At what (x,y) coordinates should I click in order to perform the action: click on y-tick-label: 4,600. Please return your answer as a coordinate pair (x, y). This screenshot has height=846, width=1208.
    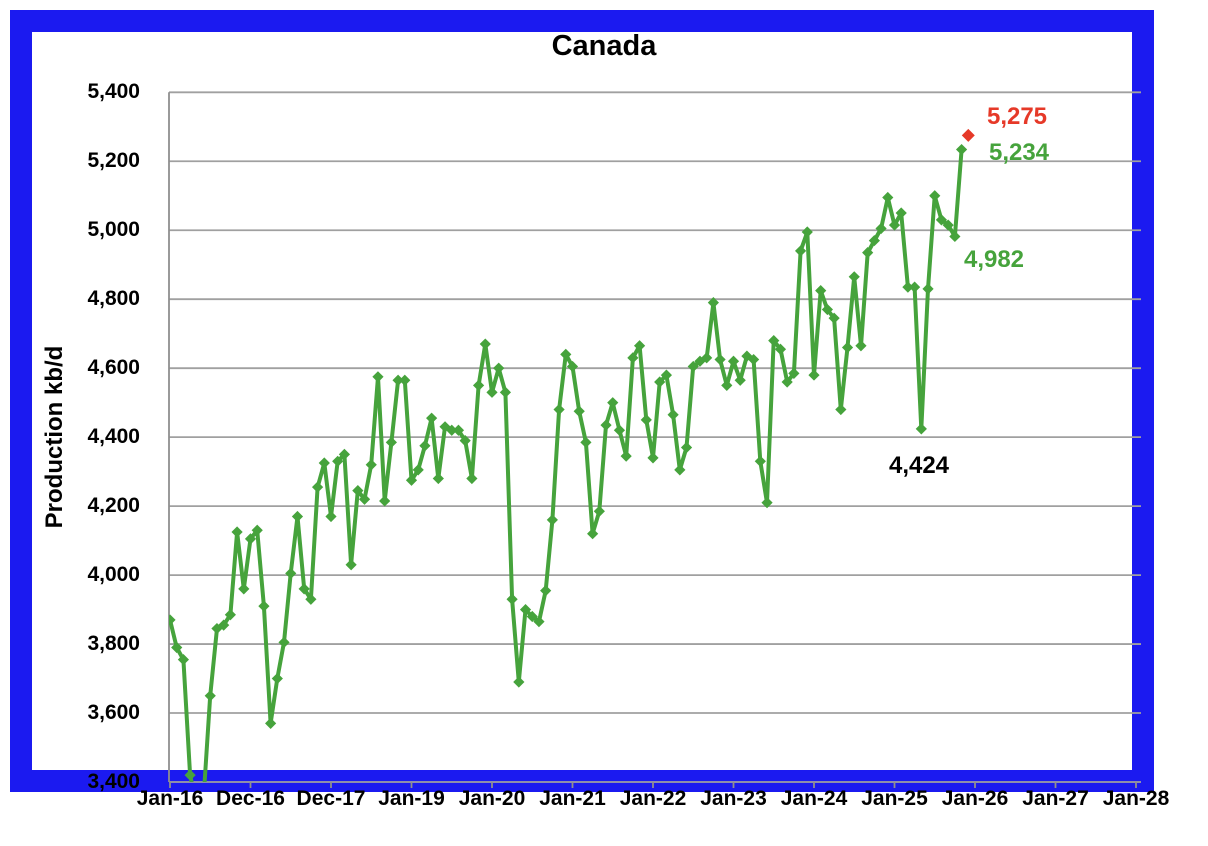
    Looking at the image, I should click on (113, 368).